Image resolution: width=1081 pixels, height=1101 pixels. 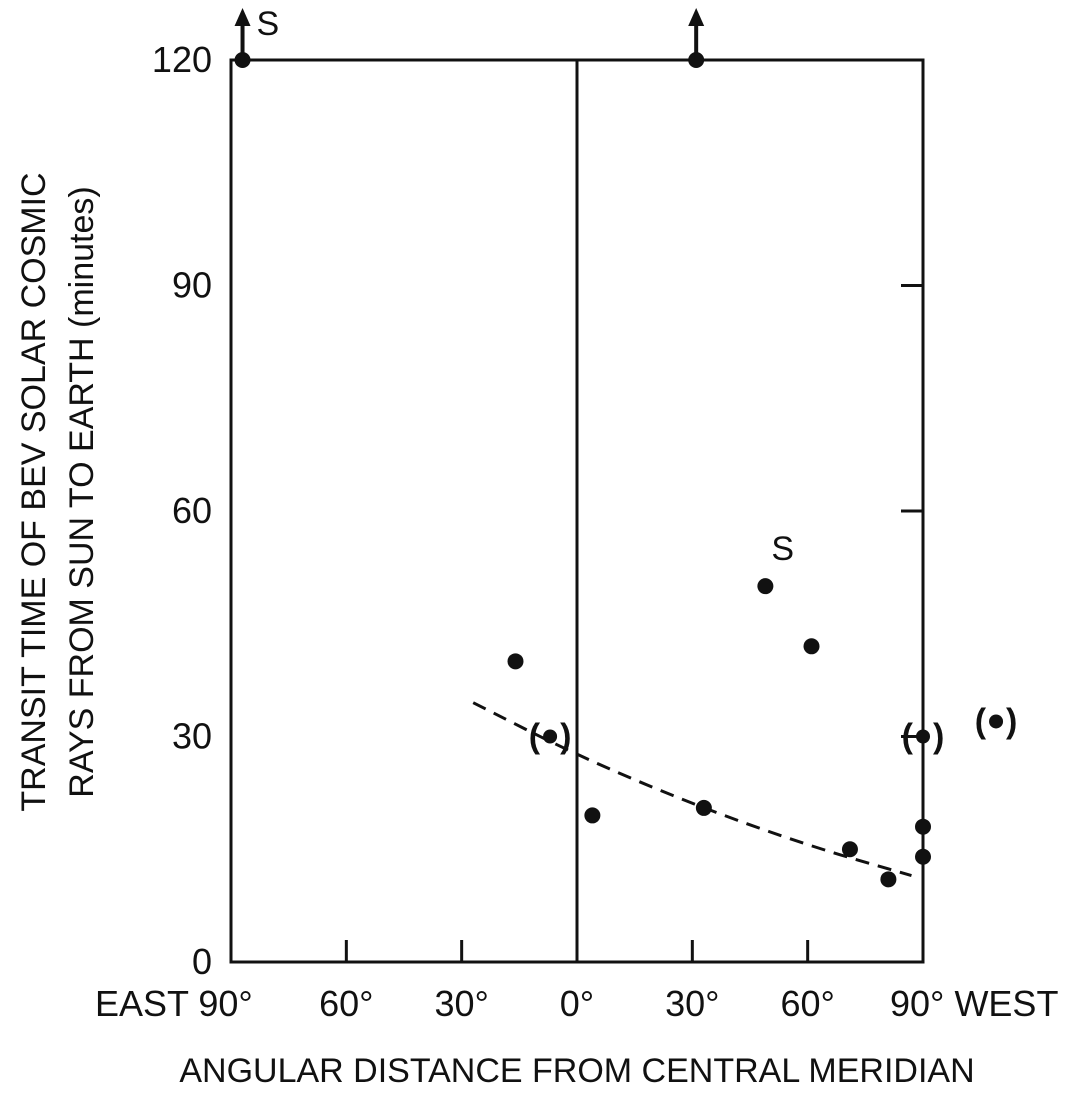 What do you see at coordinates (692, 789) in the screenshot?
I see `trend-line` at bounding box center [692, 789].